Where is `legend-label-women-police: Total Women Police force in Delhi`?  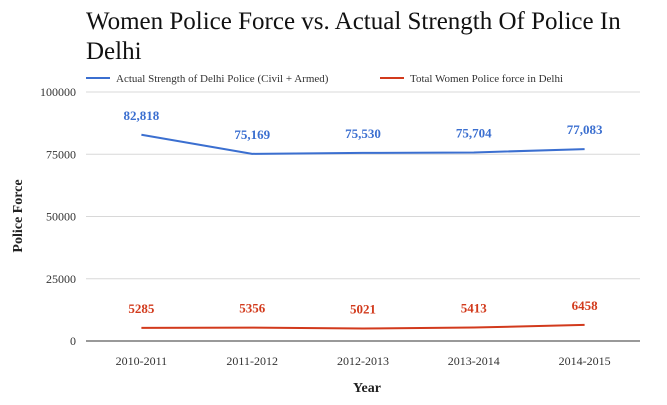
legend-label-women-police: Total Women Police force in Delhi is located at coordinates (486, 79).